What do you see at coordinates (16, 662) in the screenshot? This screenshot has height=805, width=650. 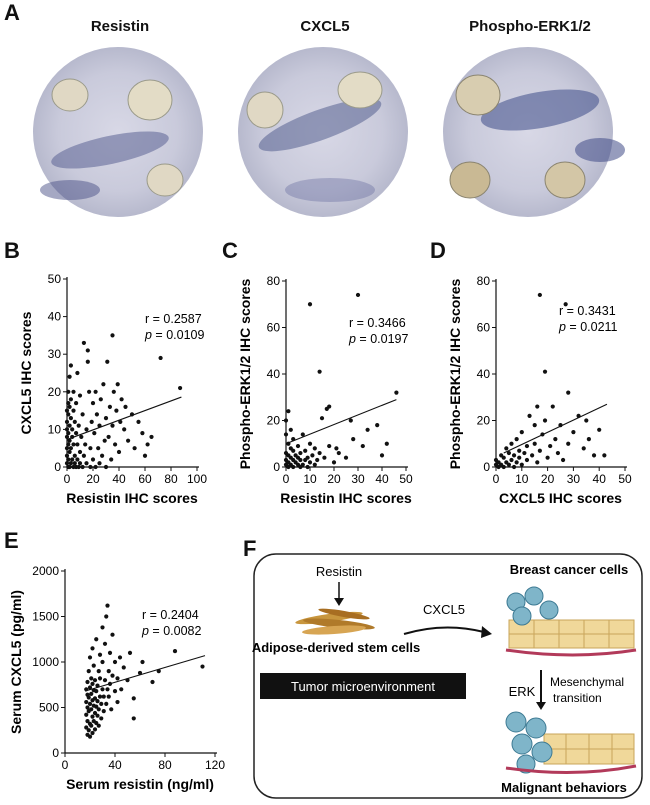 I see `y-axis-label: Serum CXCL5 (pg/ml)` at bounding box center [16, 662].